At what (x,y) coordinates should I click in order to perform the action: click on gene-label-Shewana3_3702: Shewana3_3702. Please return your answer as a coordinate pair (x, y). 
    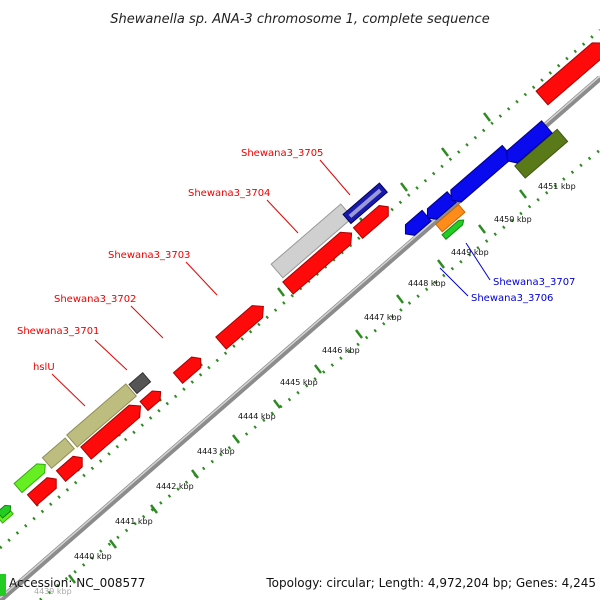
    Looking at the image, I should click on (95, 299).